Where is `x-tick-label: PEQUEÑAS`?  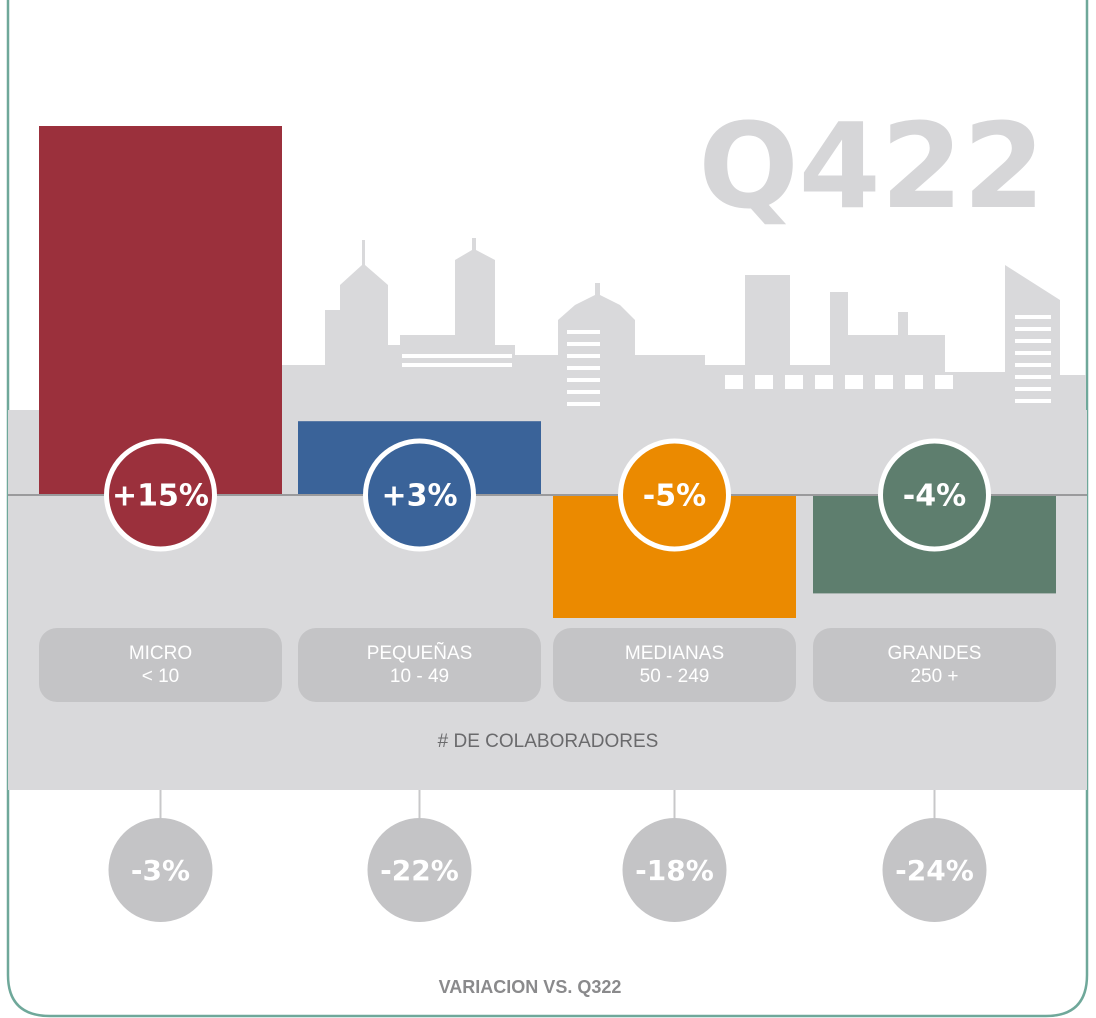
x-tick-label: PEQUEÑAS is located at coordinates (420, 653).